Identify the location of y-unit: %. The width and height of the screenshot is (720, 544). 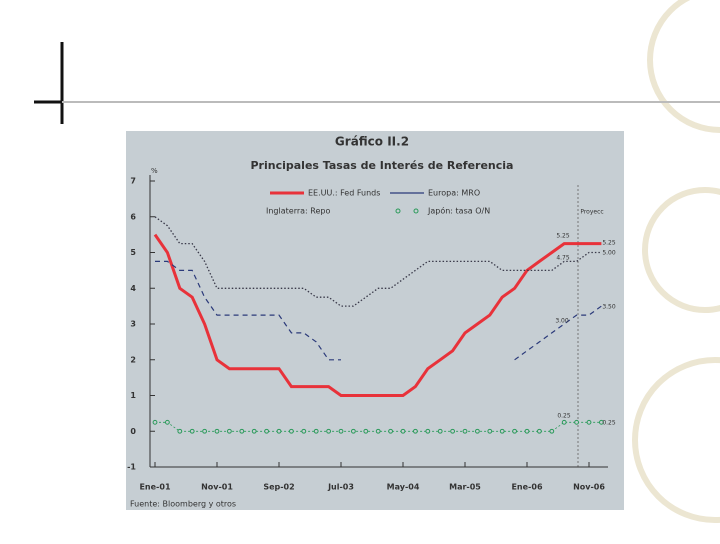
(154, 171).